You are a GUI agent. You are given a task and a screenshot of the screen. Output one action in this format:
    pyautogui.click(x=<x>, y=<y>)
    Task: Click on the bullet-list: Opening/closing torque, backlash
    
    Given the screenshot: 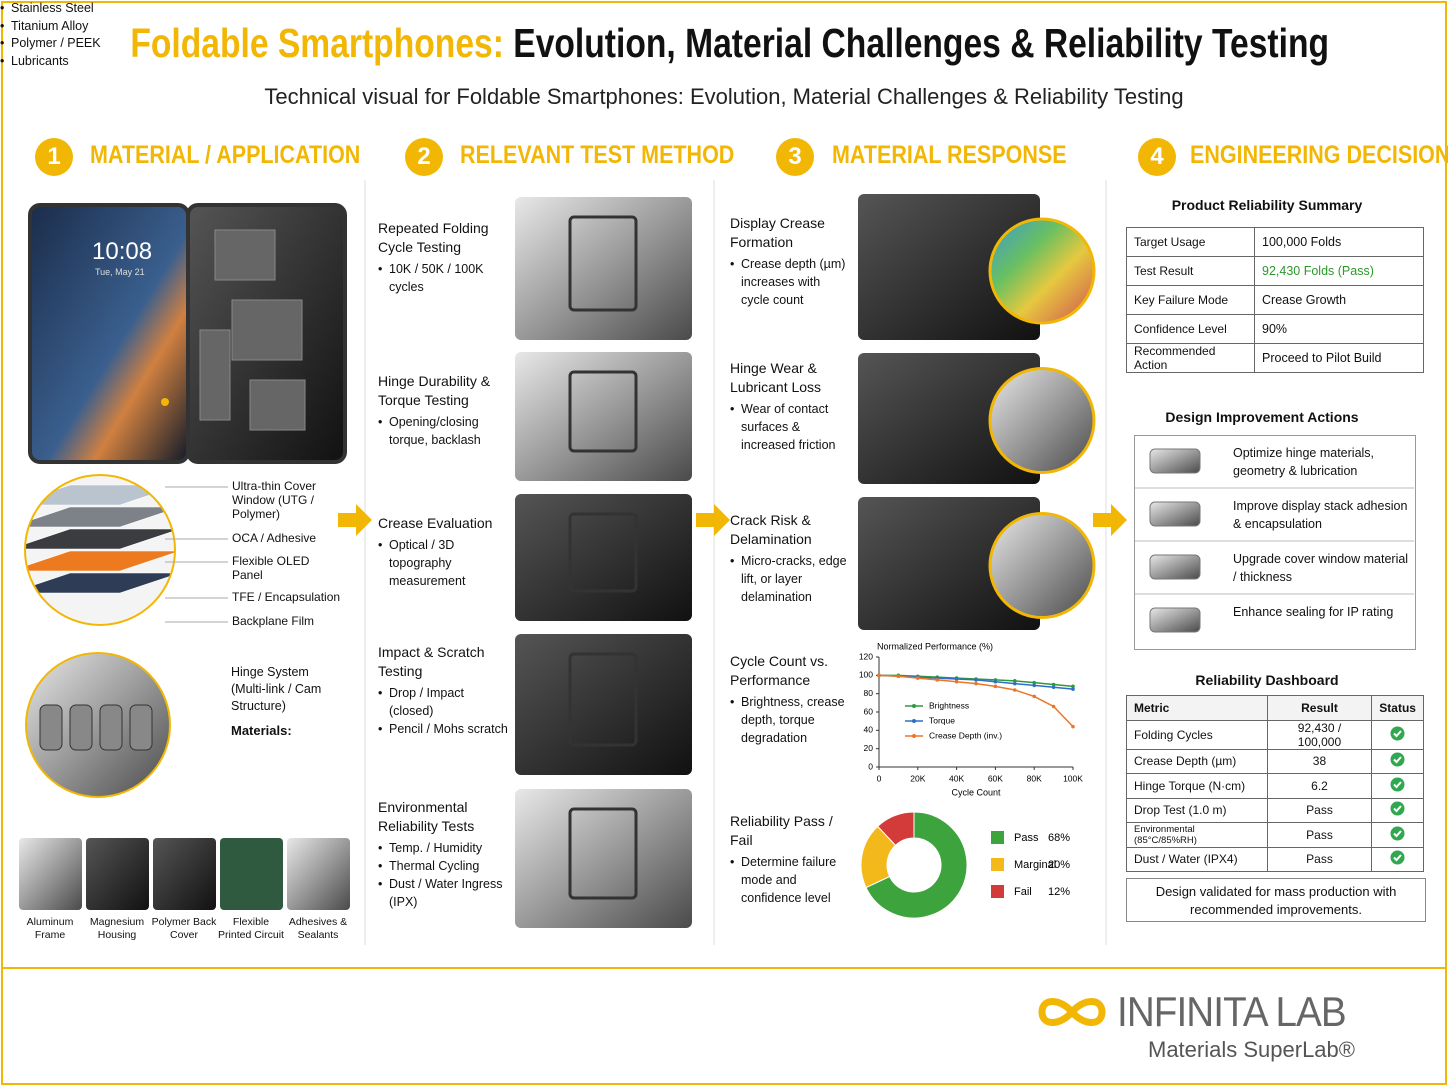 What is the action you would take?
    pyautogui.click(x=443, y=431)
    